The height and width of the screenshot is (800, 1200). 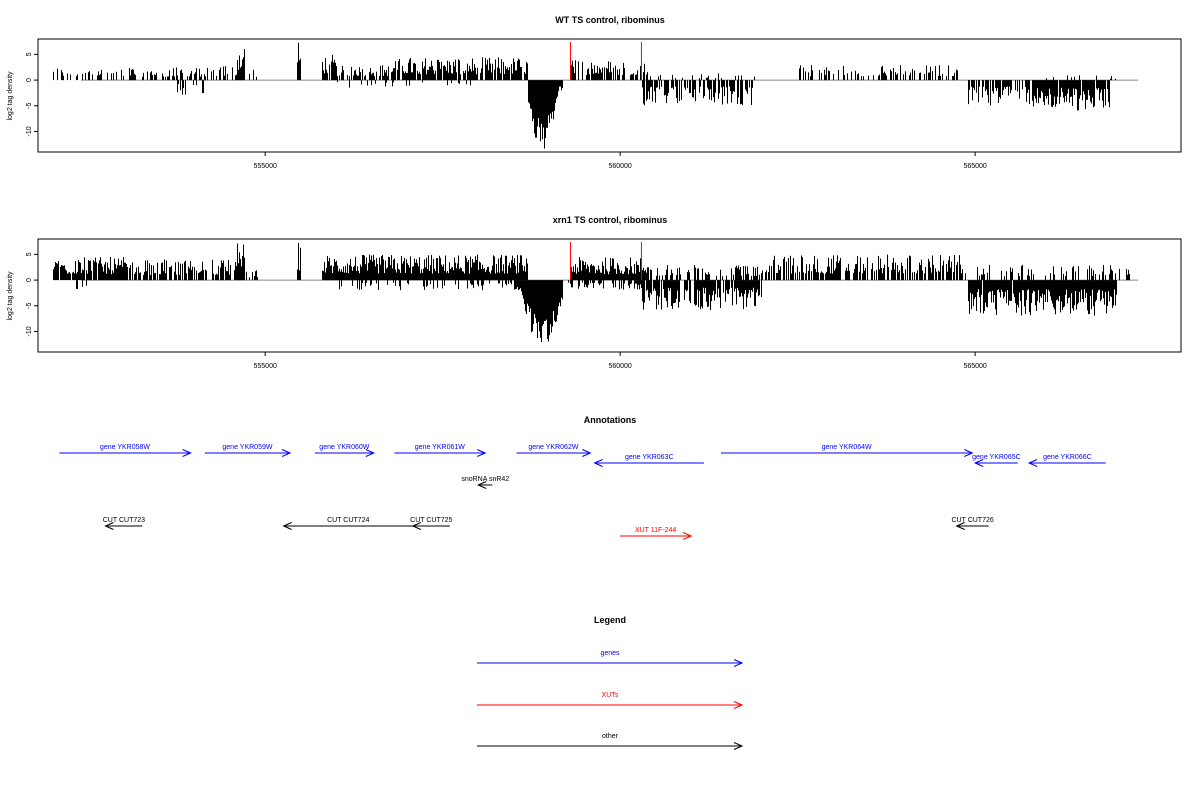 What do you see at coordinates (1067, 457) in the screenshot?
I see `feature-label: gene YKR066C` at bounding box center [1067, 457].